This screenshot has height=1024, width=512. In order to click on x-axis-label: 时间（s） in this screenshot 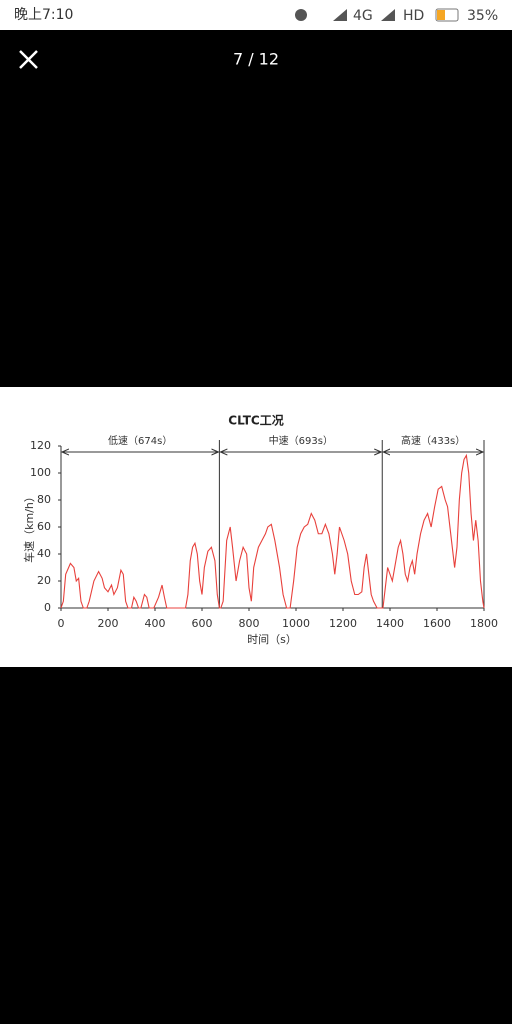, I will do `click(272, 639)`.